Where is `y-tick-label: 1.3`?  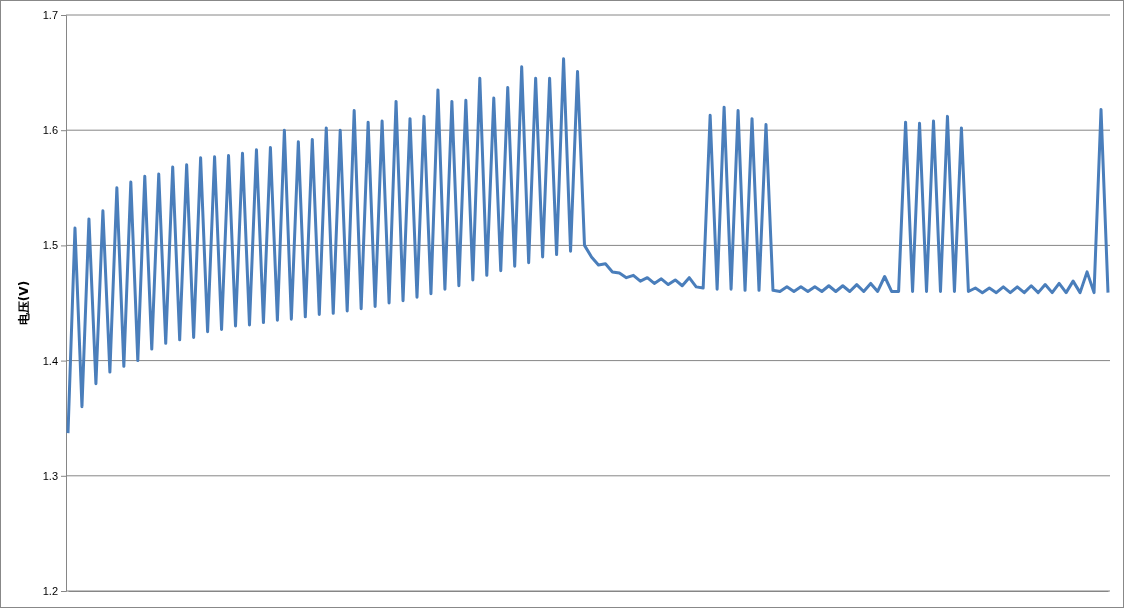
y-tick-label: 1.3 is located at coordinates (50, 475).